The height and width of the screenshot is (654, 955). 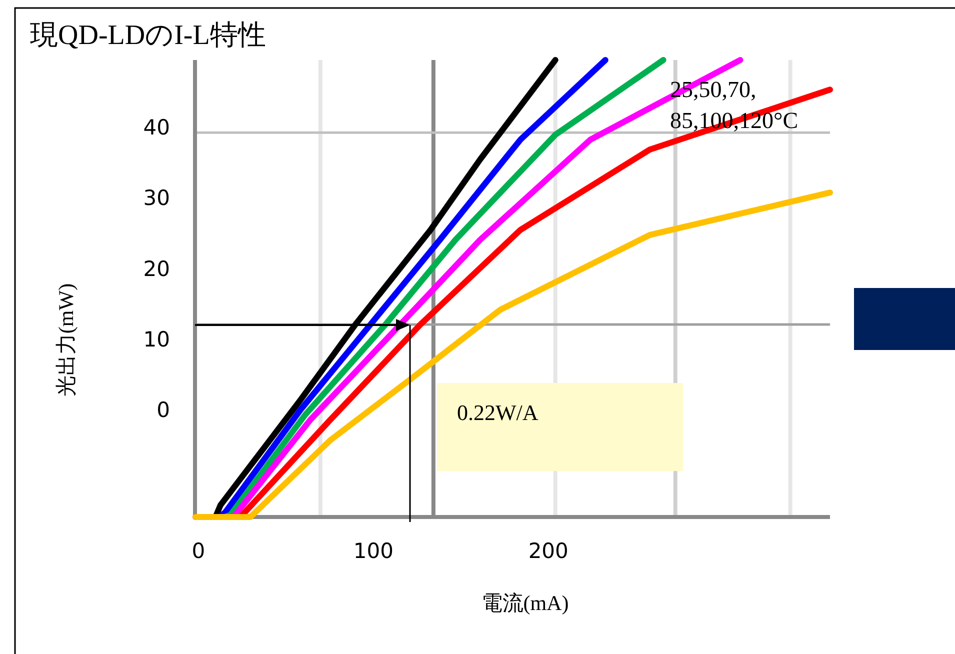 I want to click on chart-title: 現QD-LDのI-L特性, so click(x=148, y=35).